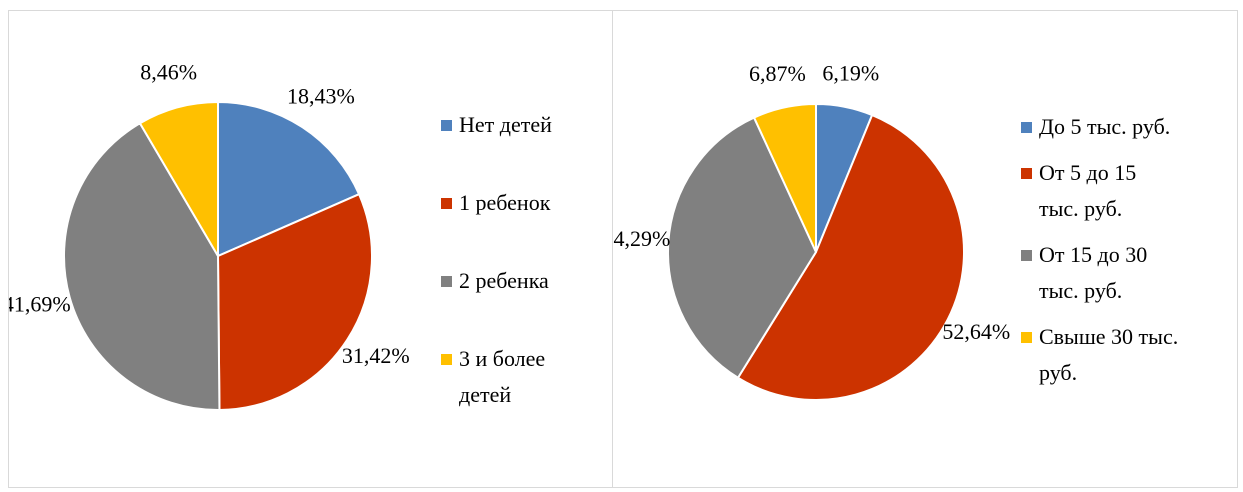 The image size is (1243, 492). Describe the element at coordinates (976, 331) in the screenshot. I see `data-label: 52,64%` at that location.